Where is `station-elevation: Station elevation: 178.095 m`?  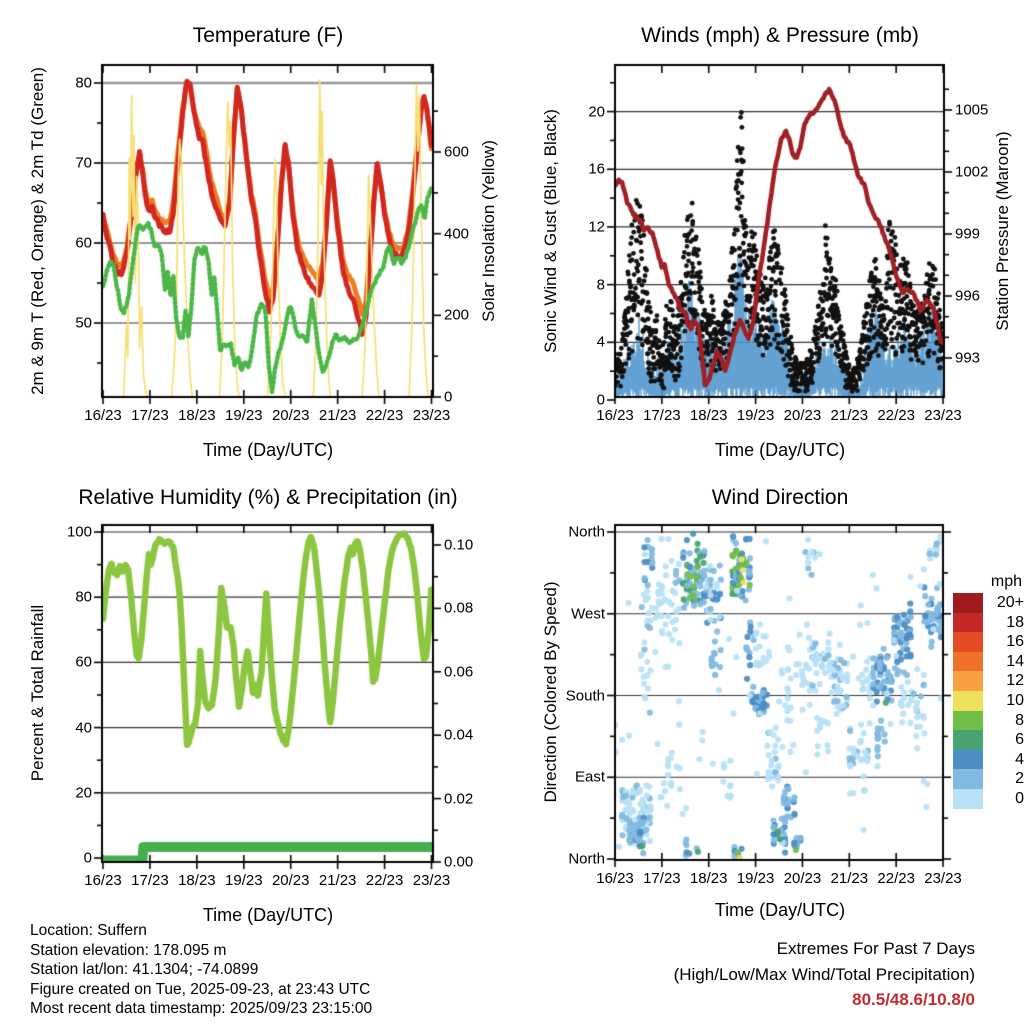
station-elevation: Station elevation: 178.095 m is located at coordinates (128, 950).